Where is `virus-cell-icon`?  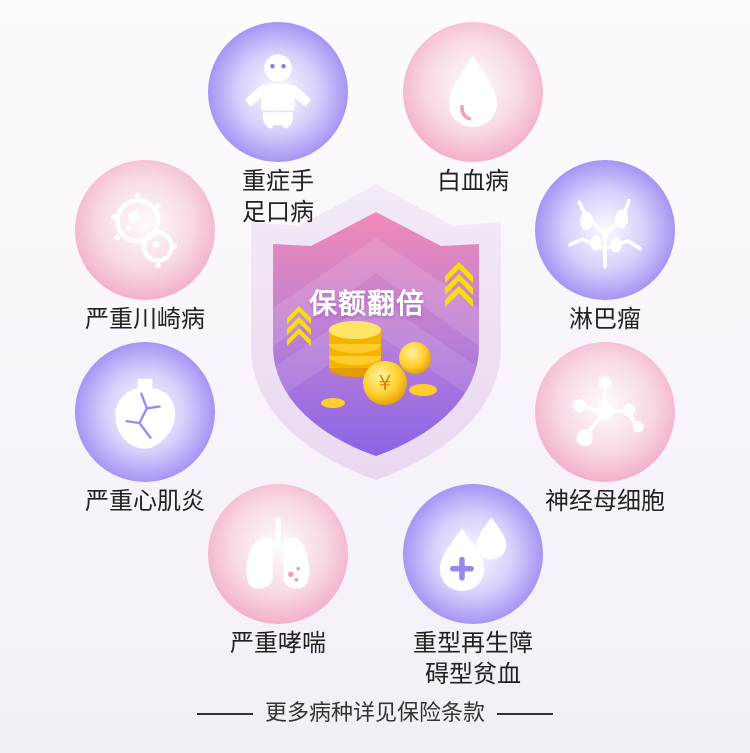 virus-cell-icon is located at coordinates (144, 230).